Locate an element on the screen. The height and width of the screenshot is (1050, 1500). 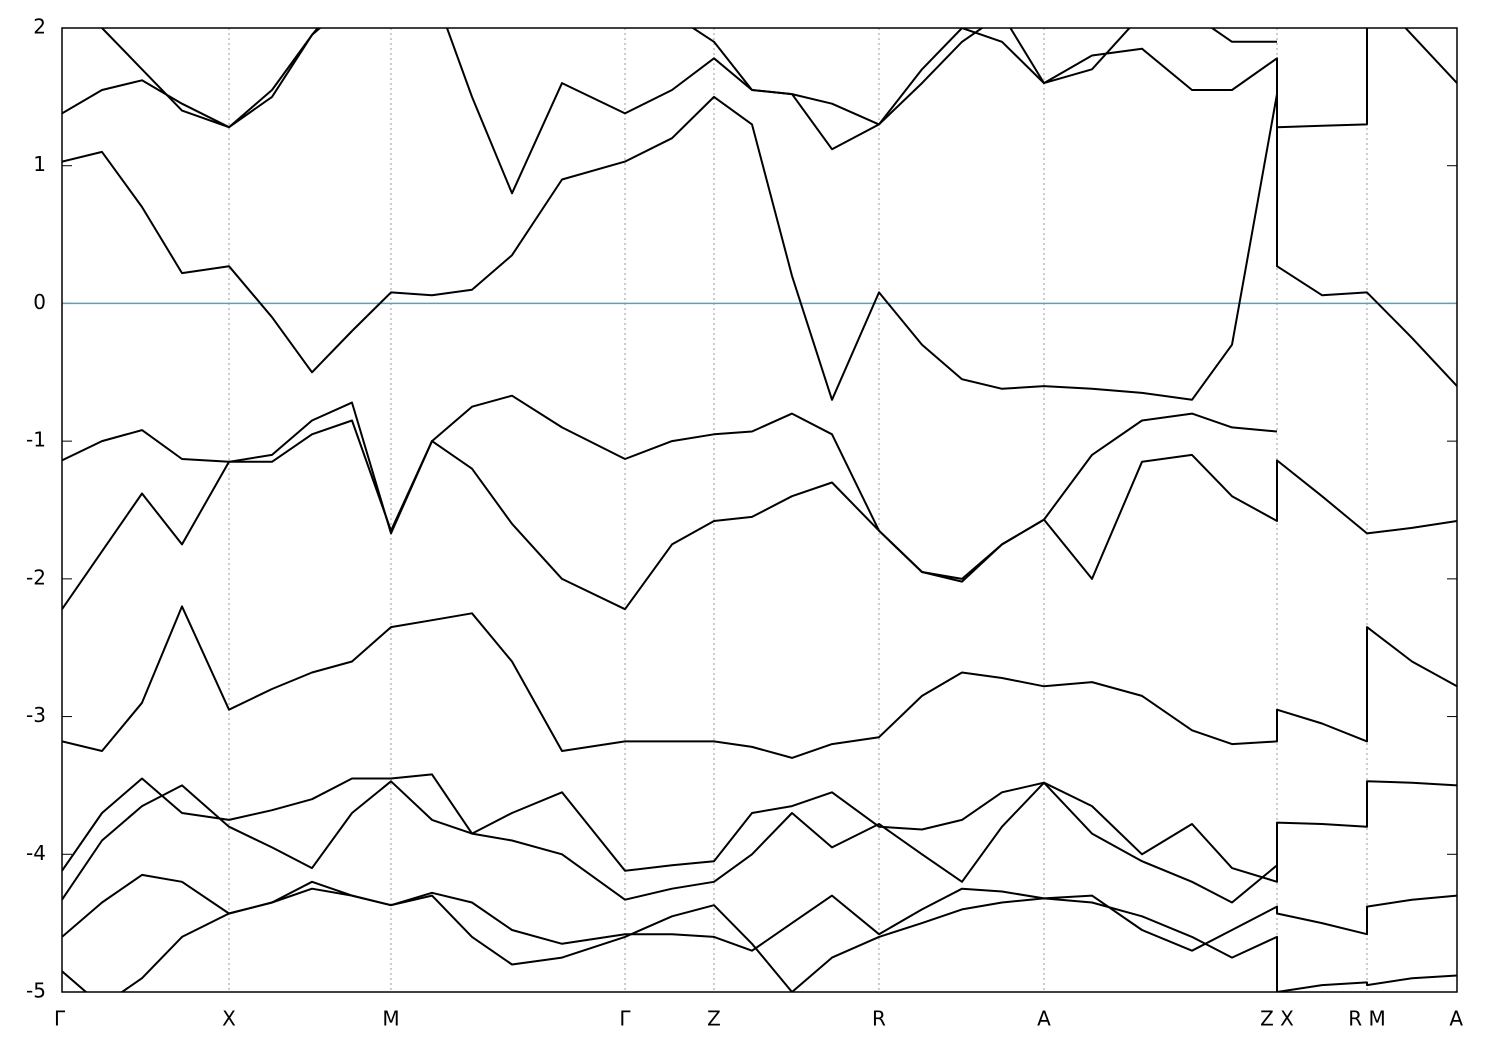
y-tick-label: 1 is located at coordinates (39, 164).